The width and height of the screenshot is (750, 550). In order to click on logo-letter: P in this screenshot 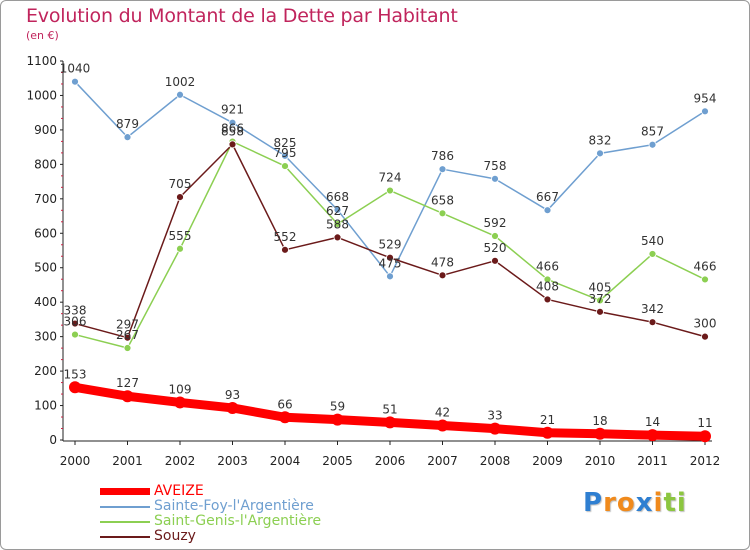, I will do `click(593, 503)`.